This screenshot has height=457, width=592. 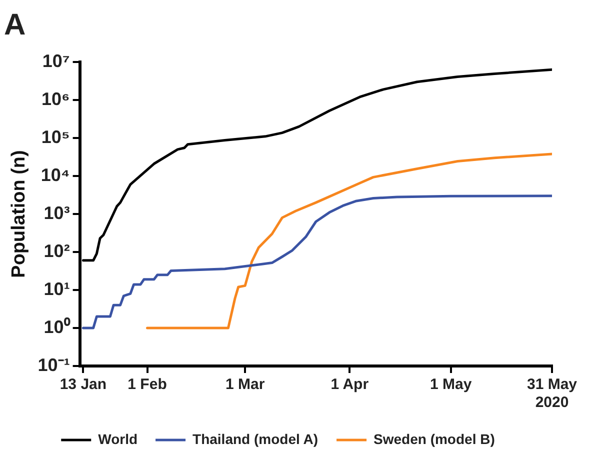 I want to click on x-tick-label: 1 Apr, so click(x=349, y=385).